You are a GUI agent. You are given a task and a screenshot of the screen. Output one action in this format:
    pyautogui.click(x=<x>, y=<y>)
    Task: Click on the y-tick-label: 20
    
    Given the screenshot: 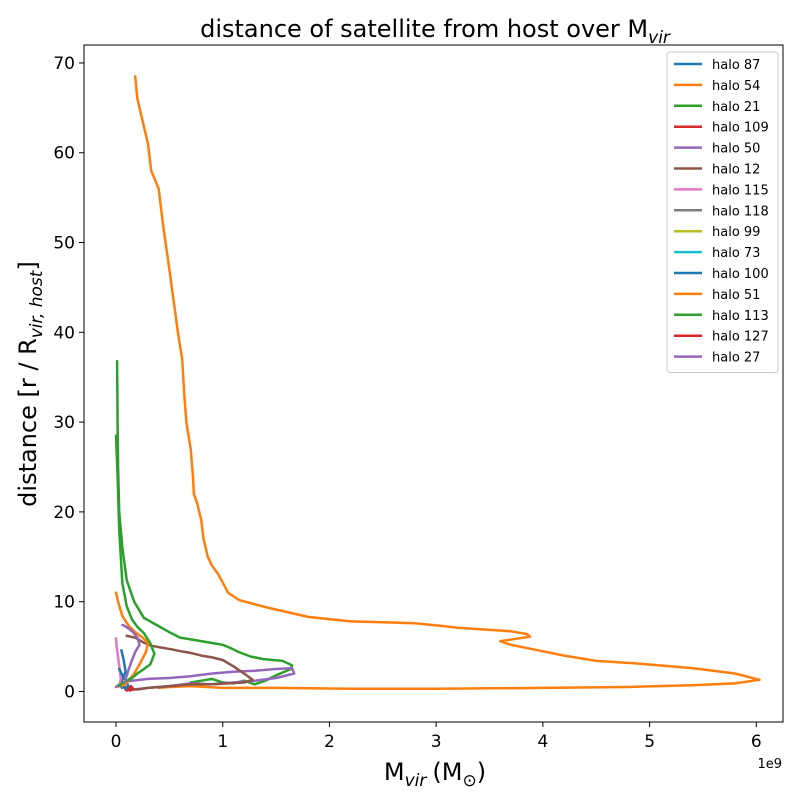 What is the action you would take?
    pyautogui.click(x=64, y=513)
    